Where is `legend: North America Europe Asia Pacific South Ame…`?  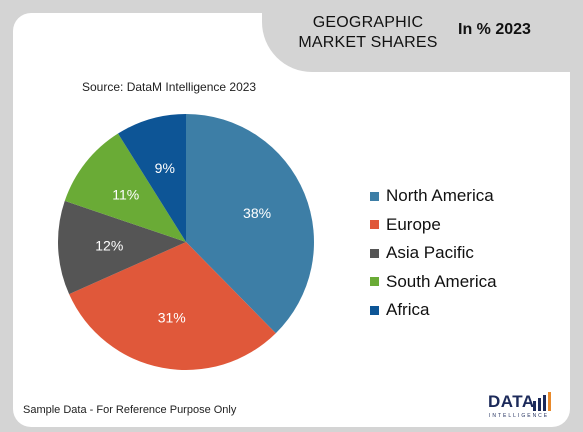 legend: North America Europe Asia Pacific South Ame… is located at coordinates (433, 253).